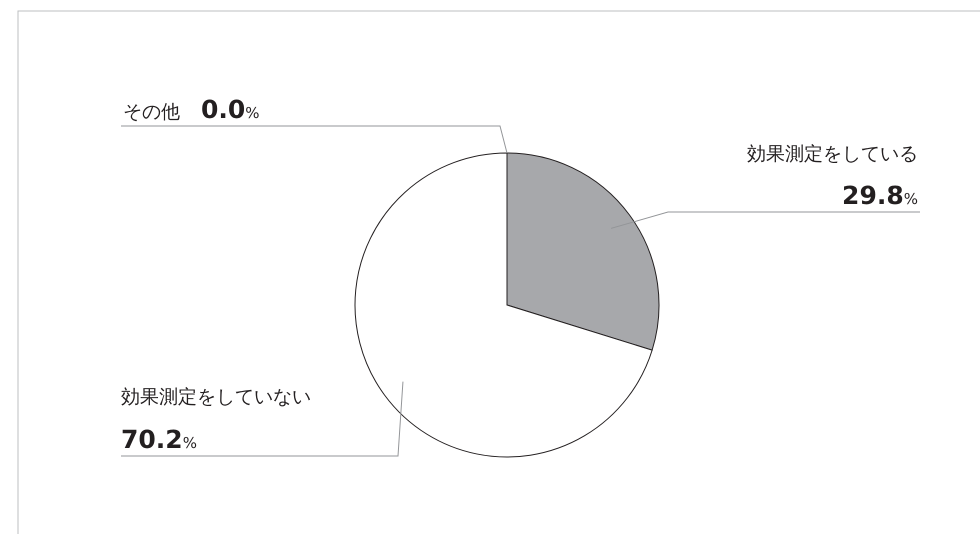  Describe the element at coordinates (216, 397) in the screenshot. I see `slice-label: 効果測定をしていない` at that location.